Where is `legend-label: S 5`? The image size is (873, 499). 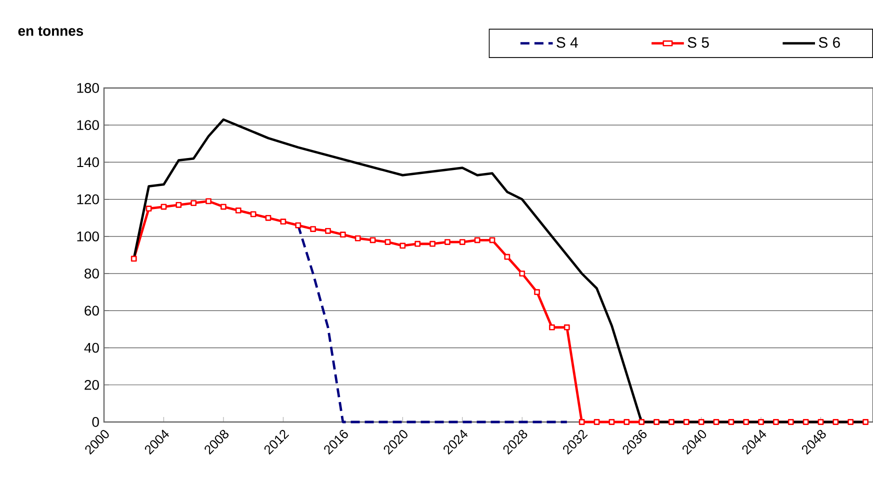 legend-label: S 5 is located at coordinates (698, 42).